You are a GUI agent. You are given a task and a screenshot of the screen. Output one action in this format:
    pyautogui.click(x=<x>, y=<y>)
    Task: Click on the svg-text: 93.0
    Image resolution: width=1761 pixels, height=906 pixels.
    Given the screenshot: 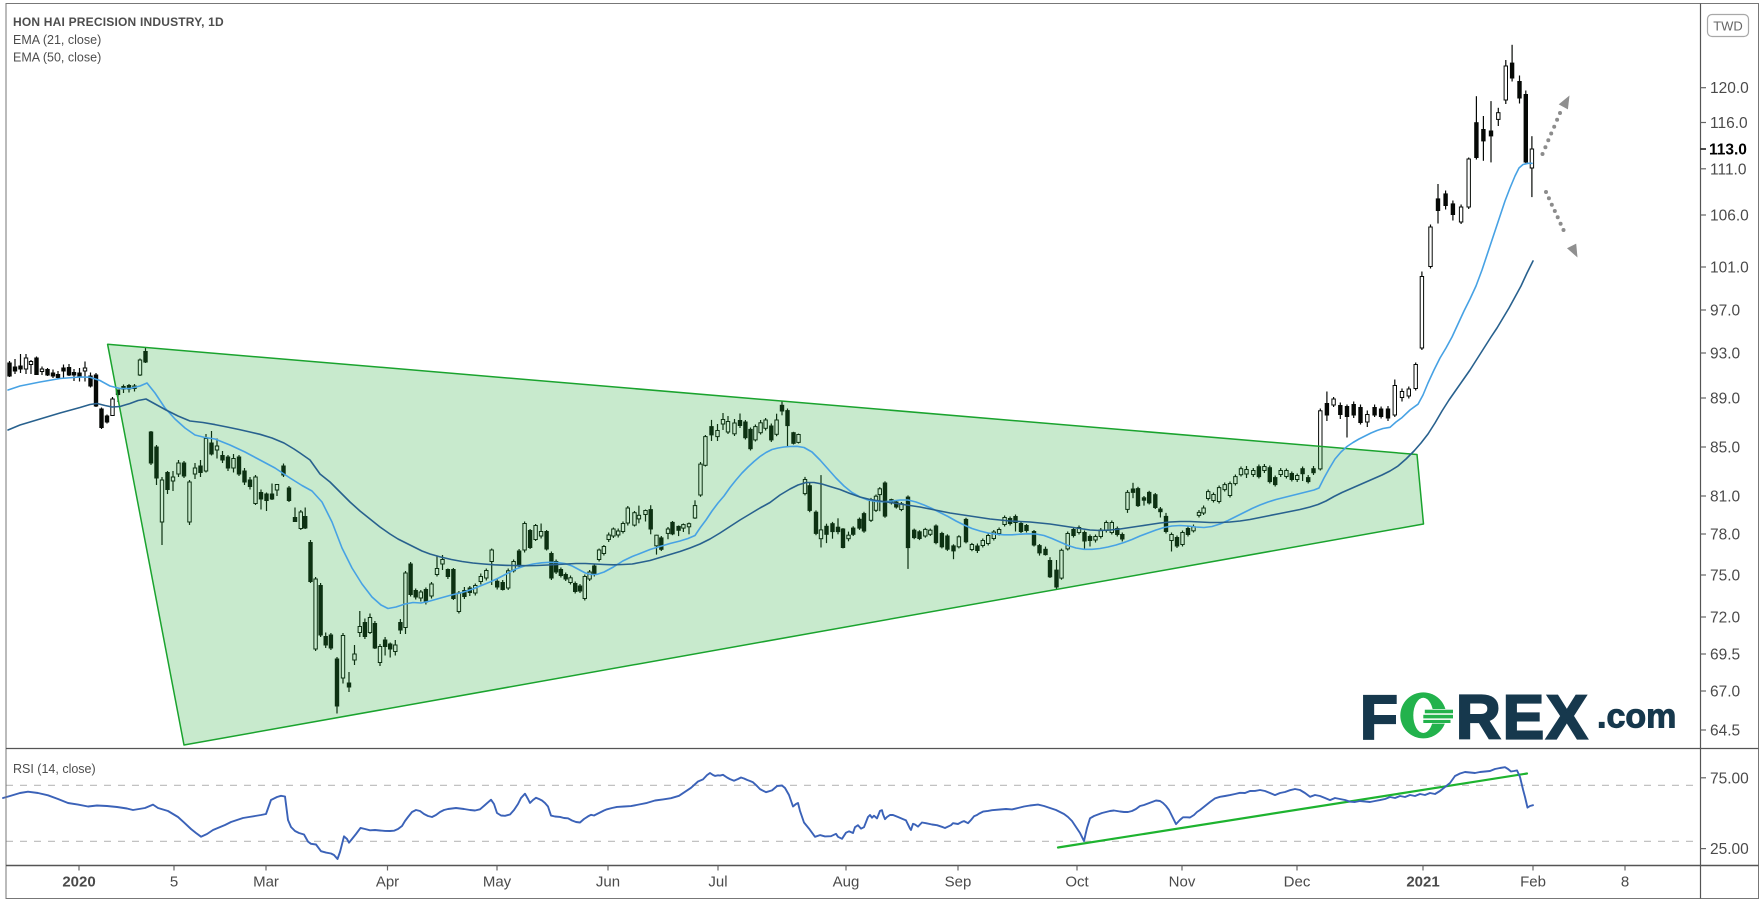 What is the action you would take?
    pyautogui.click(x=1725, y=354)
    